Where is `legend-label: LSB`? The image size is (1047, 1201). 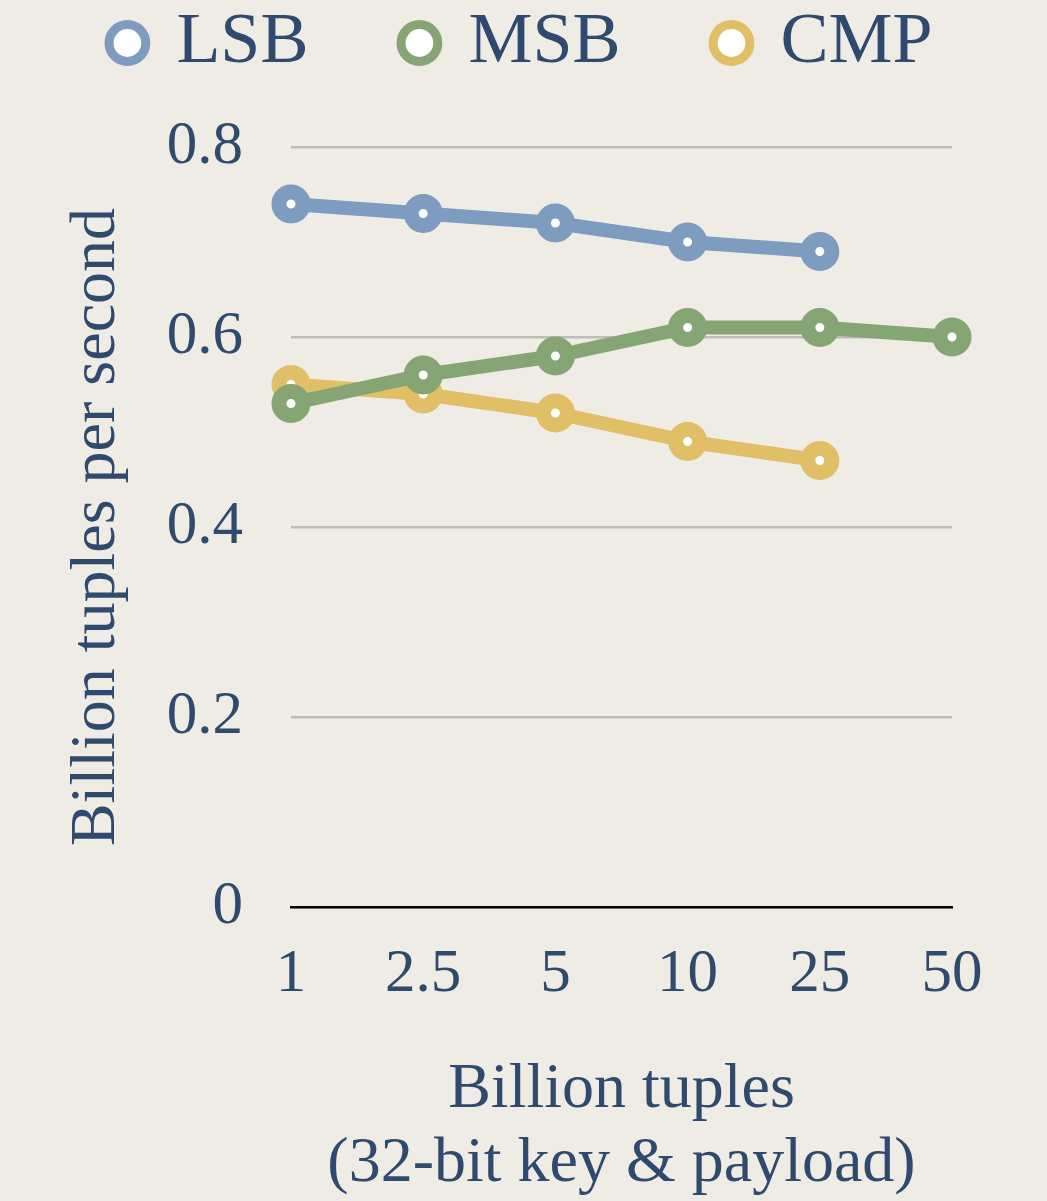 legend-label: LSB is located at coordinates (242, 39).